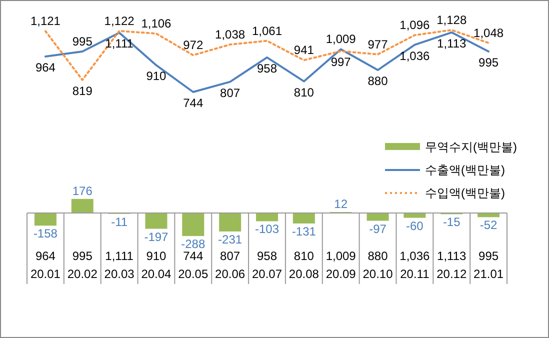 The height and width of the screenshot is (338, 549). What do you see at coordinates (82, 91) in the screenshot?
I see `data-label: 819` at bounding box center [82, 91].